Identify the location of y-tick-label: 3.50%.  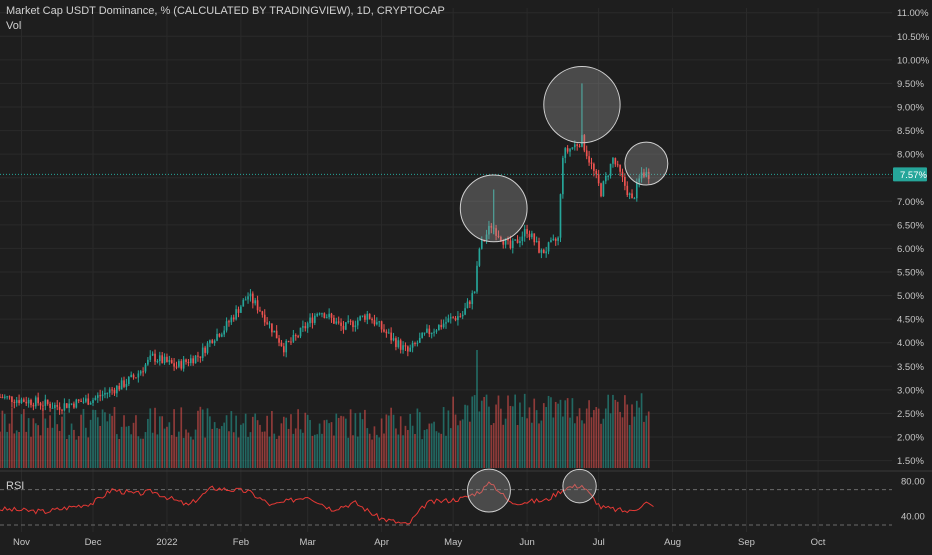
(910, 367).